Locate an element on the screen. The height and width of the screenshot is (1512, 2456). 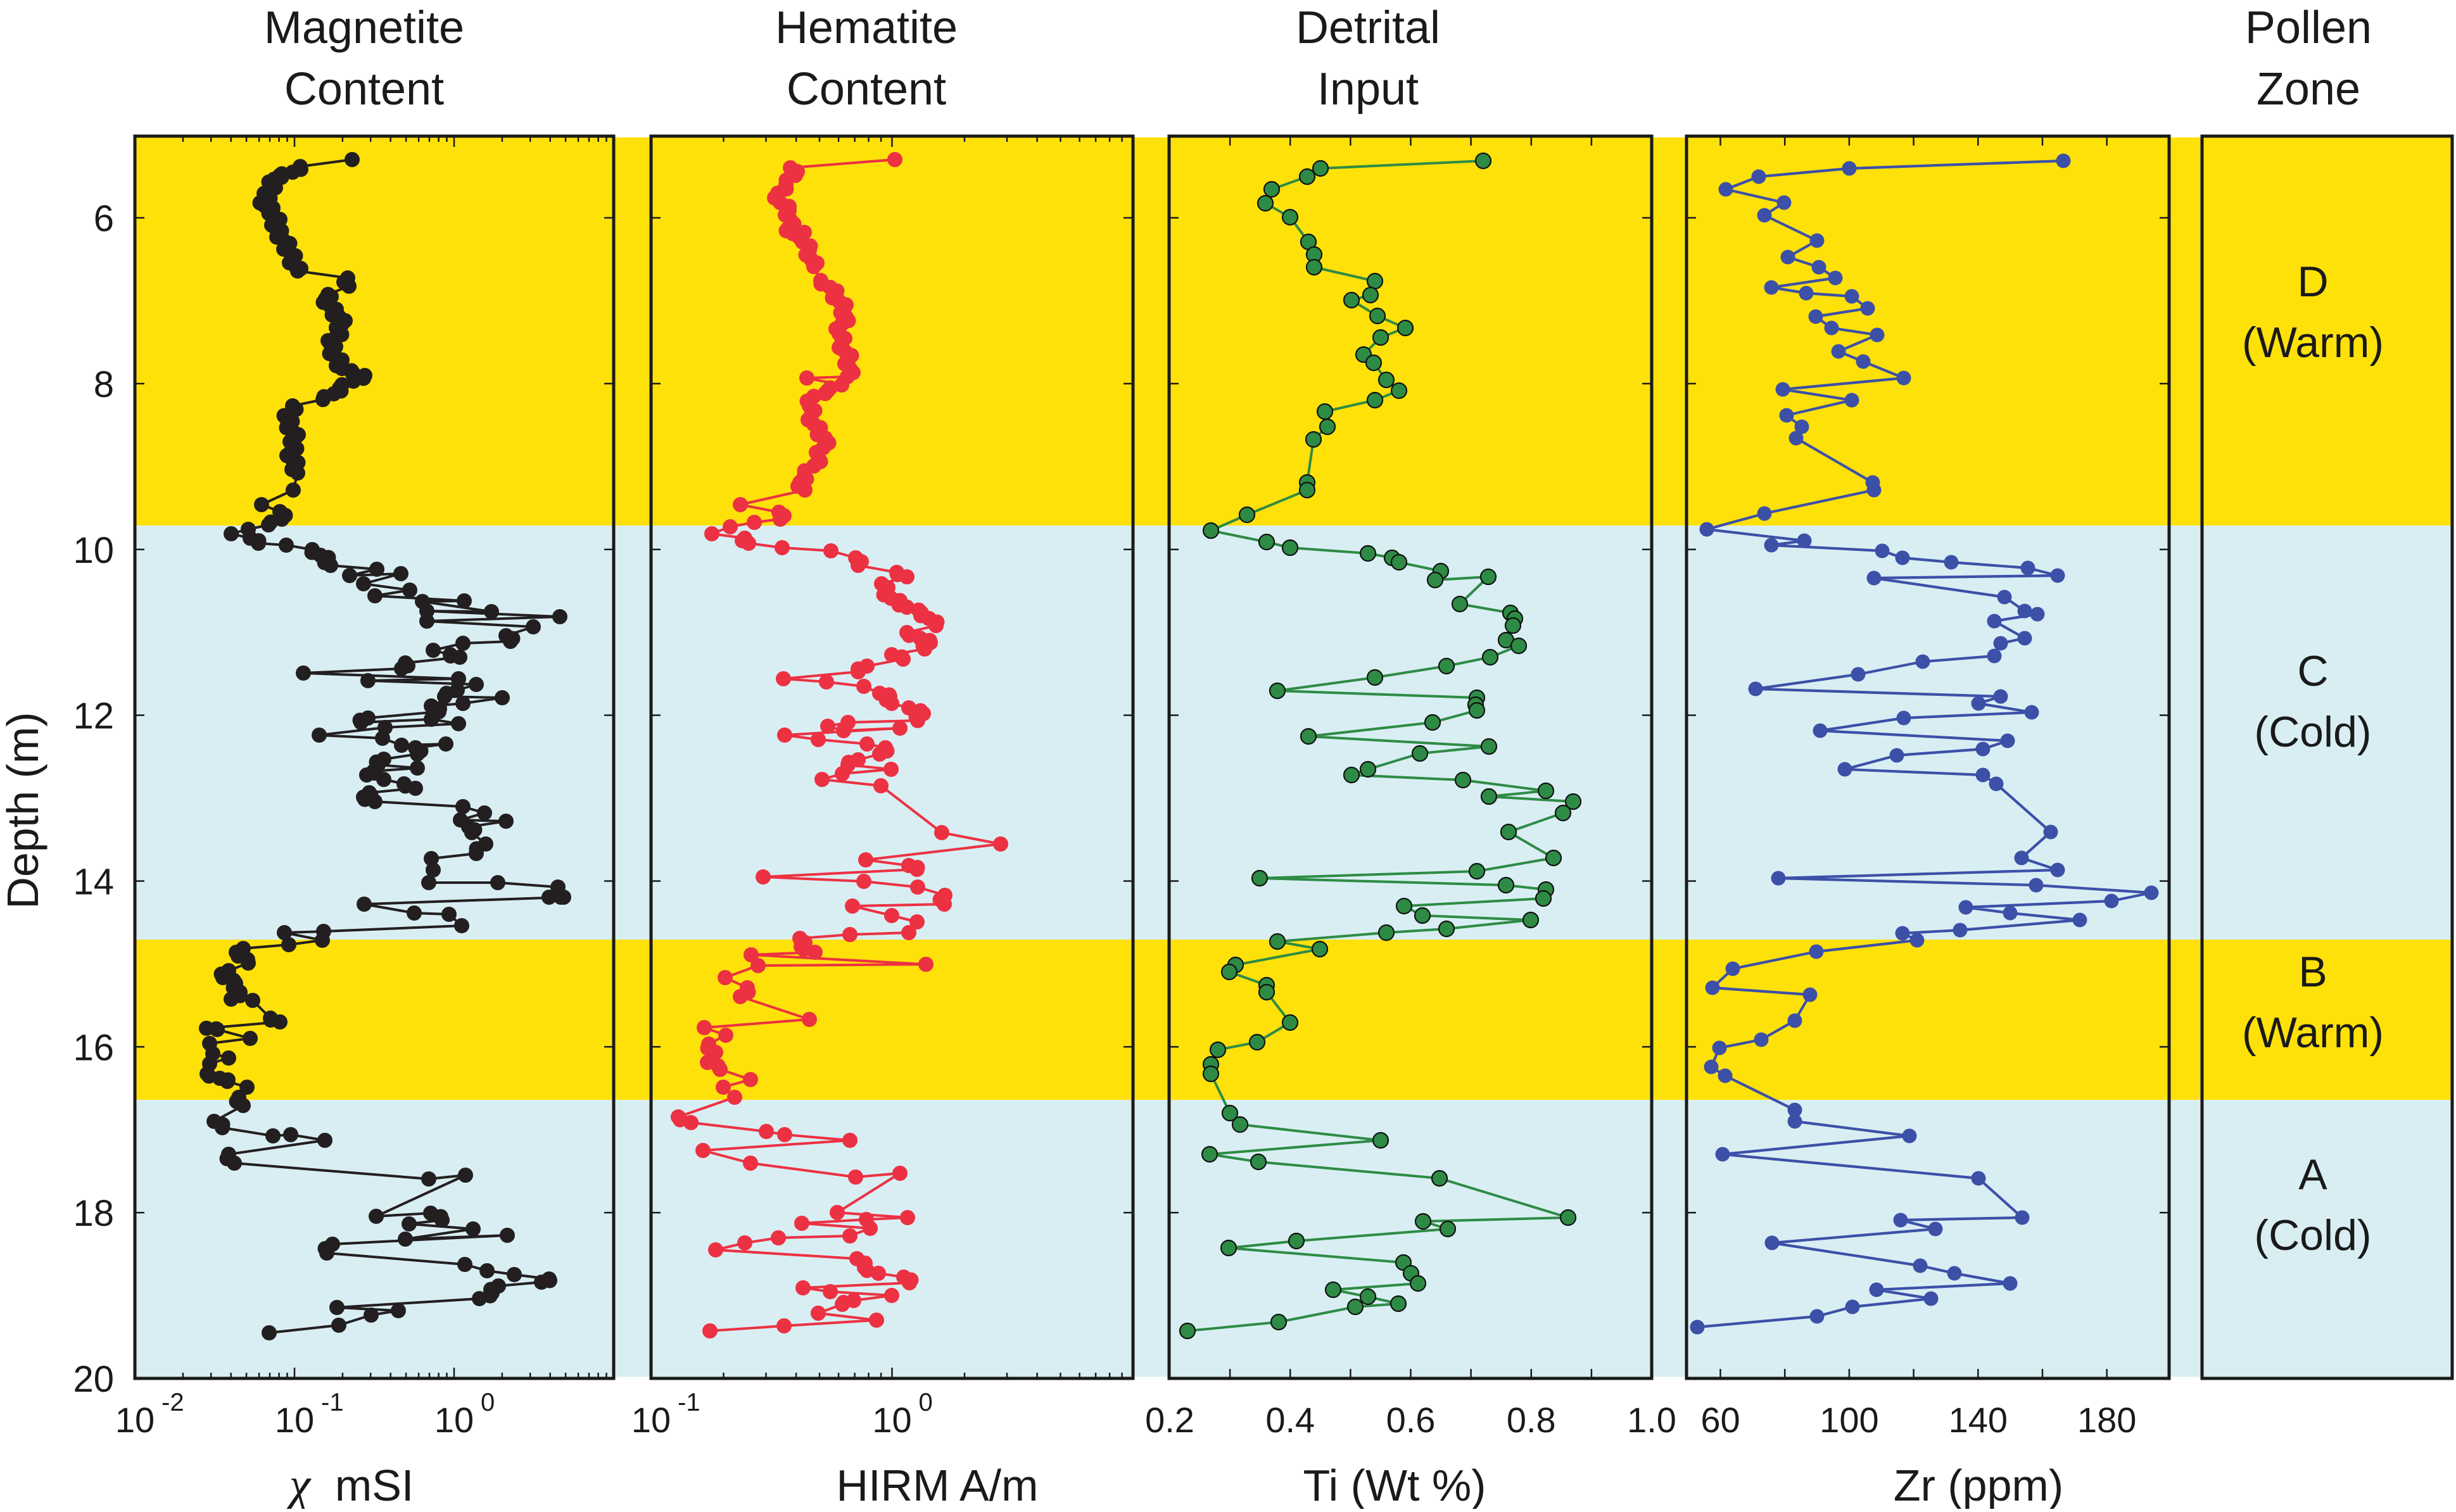
svg-text: 8 is located at coordinates (104, 384).